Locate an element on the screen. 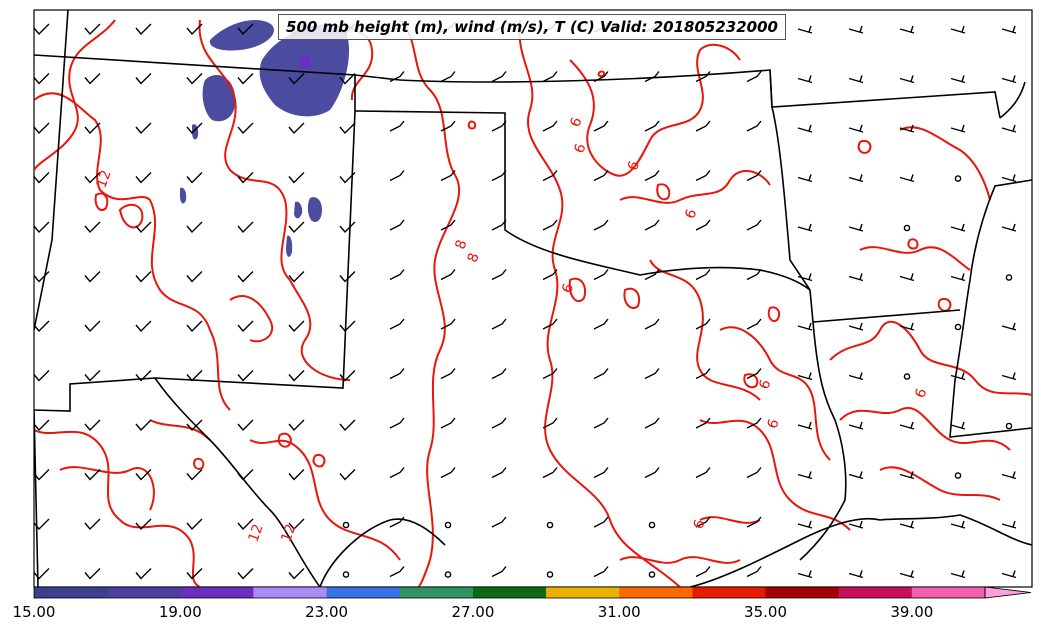  colorbar is located at coordinates (532, 592).